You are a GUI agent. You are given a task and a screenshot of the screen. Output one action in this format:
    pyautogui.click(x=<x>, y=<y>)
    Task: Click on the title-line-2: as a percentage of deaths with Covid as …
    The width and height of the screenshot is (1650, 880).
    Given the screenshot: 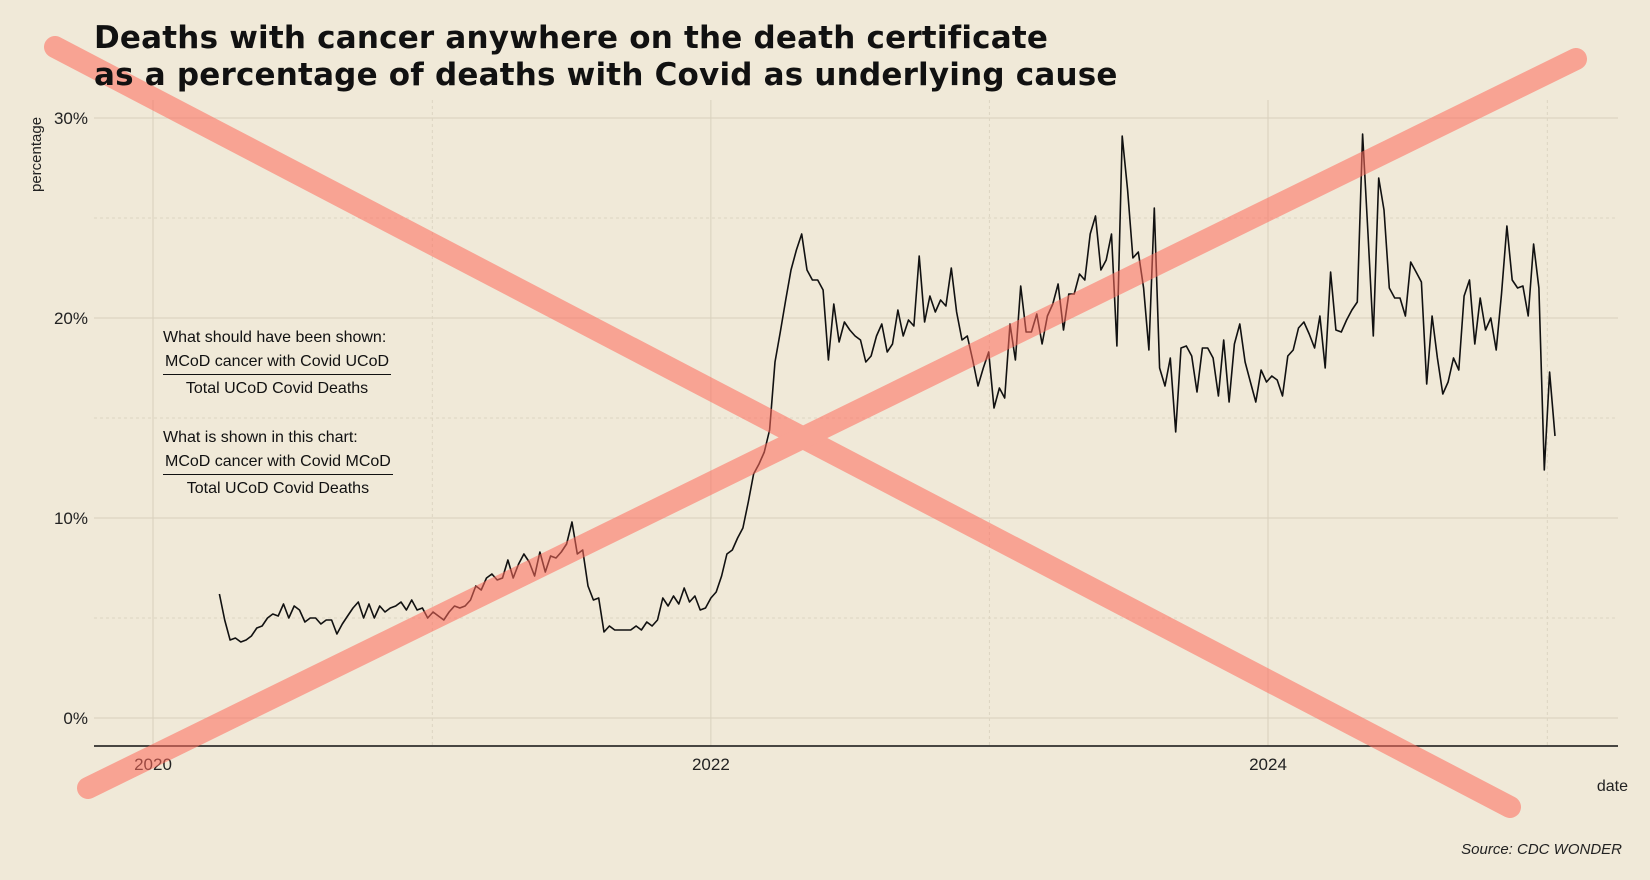 What is the action you would take?
    pyautogui.click(x=606, y=75)
    